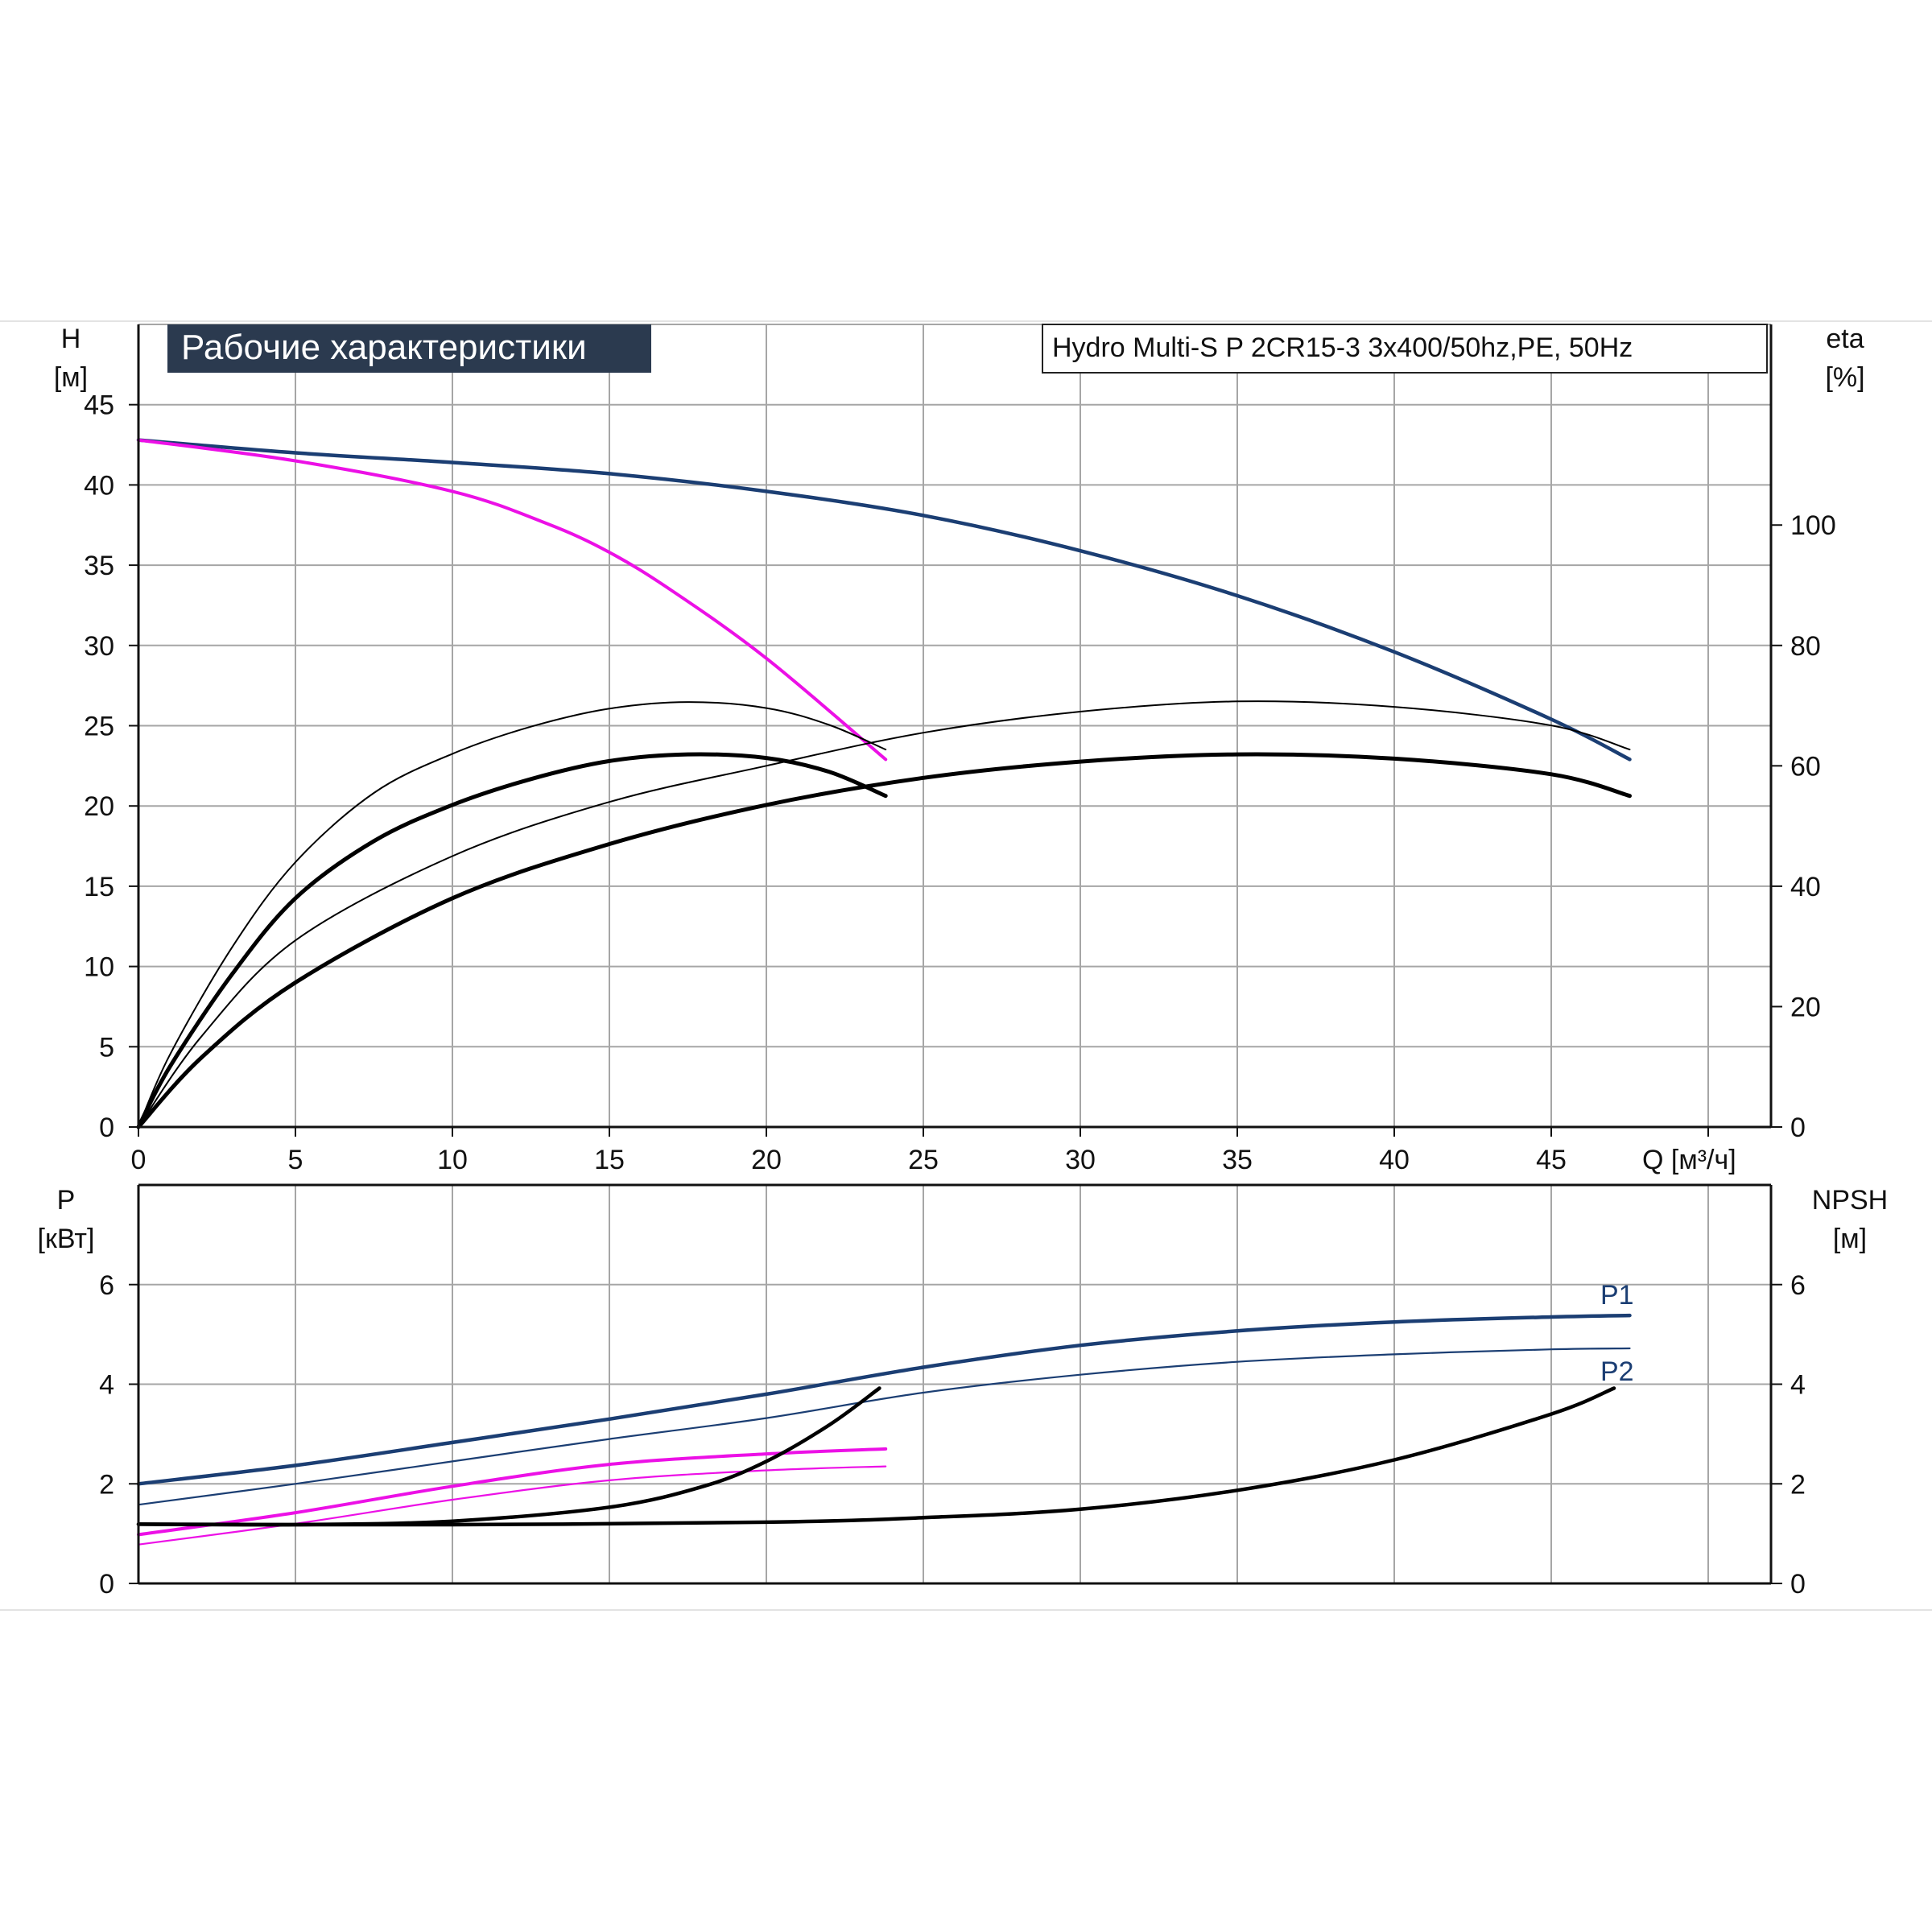 The width and height of the screenshot is (1932, 1932). Describe the element at coordinates (106, 1047) in the screenshot. I see `y-tick-label: 5` at that location.